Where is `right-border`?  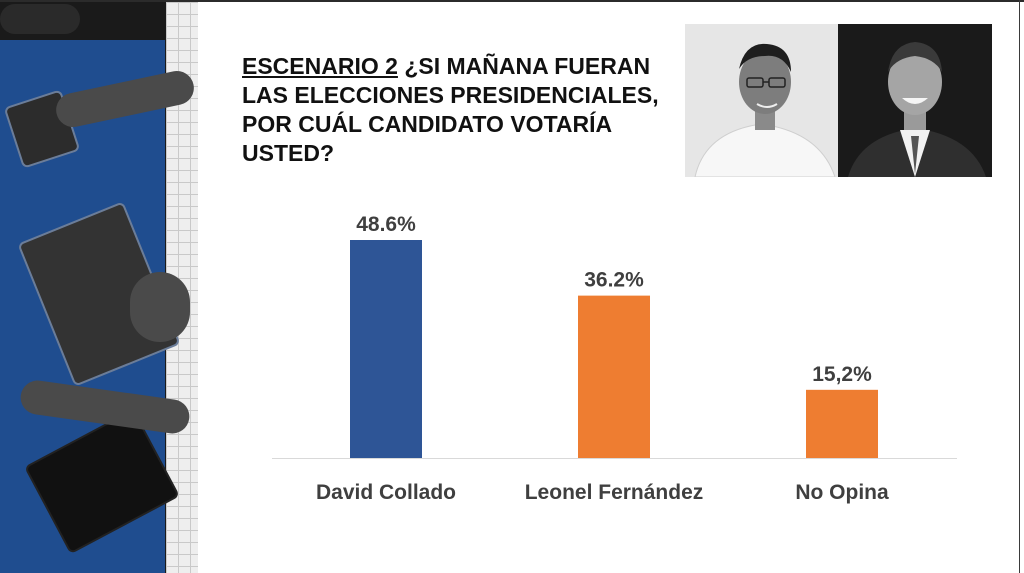
right-border is located at coordinates (1019, 286).